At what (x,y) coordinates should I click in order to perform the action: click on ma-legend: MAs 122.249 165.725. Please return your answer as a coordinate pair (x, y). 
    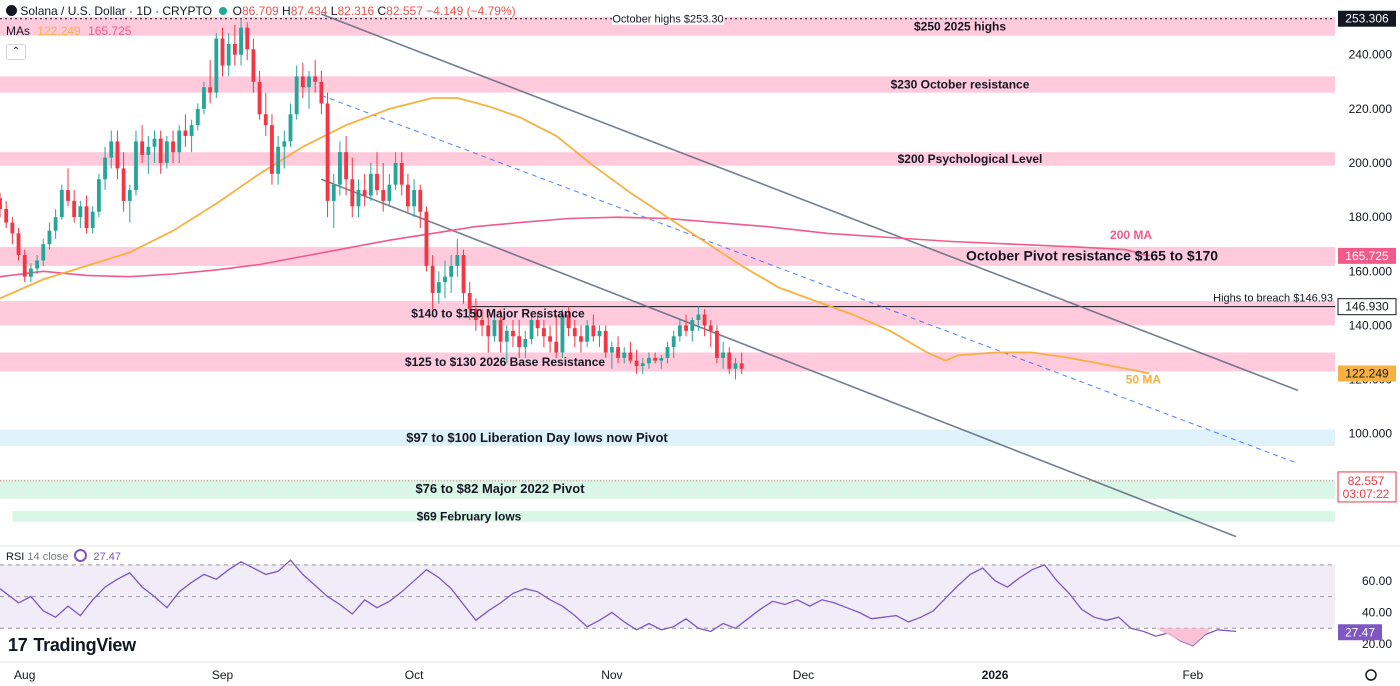
    Looking at the image, I should click on (68, 31).